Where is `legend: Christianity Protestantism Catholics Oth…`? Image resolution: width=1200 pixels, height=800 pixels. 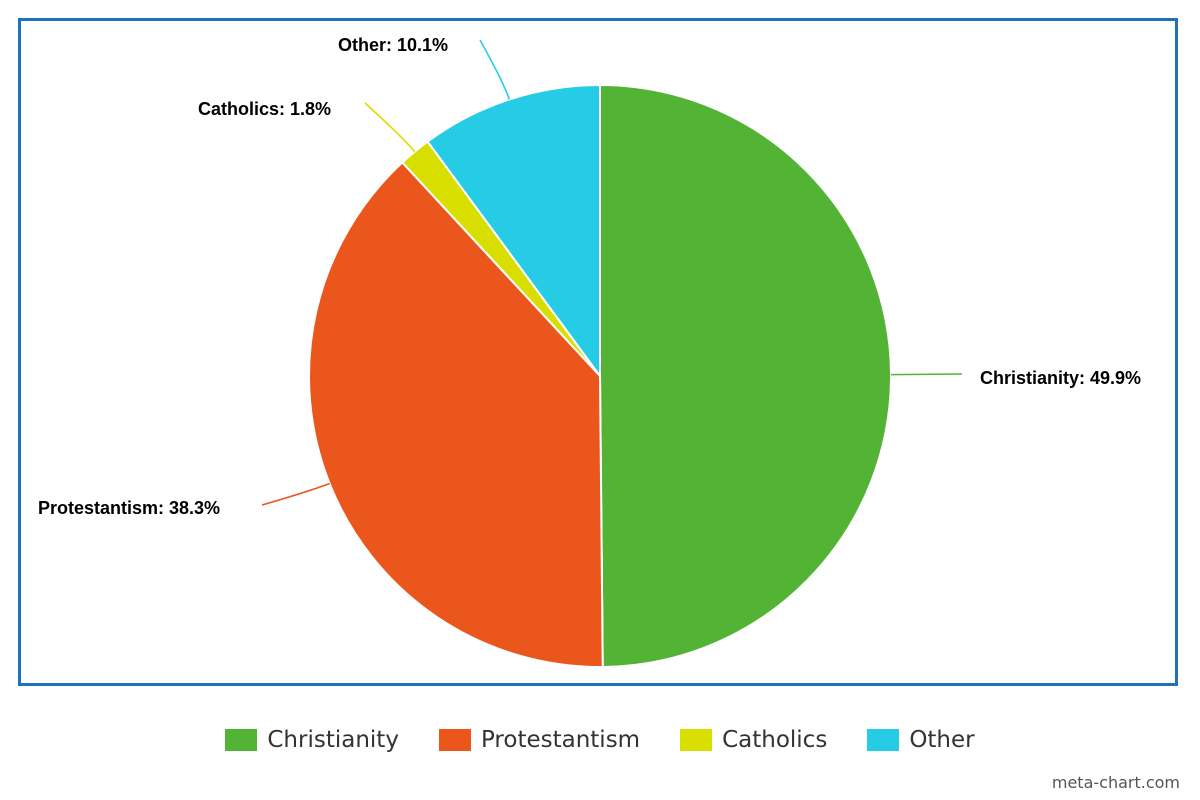
legend: Christianity Protestantism Catholics Oth… is located at coordinates (600, 740).